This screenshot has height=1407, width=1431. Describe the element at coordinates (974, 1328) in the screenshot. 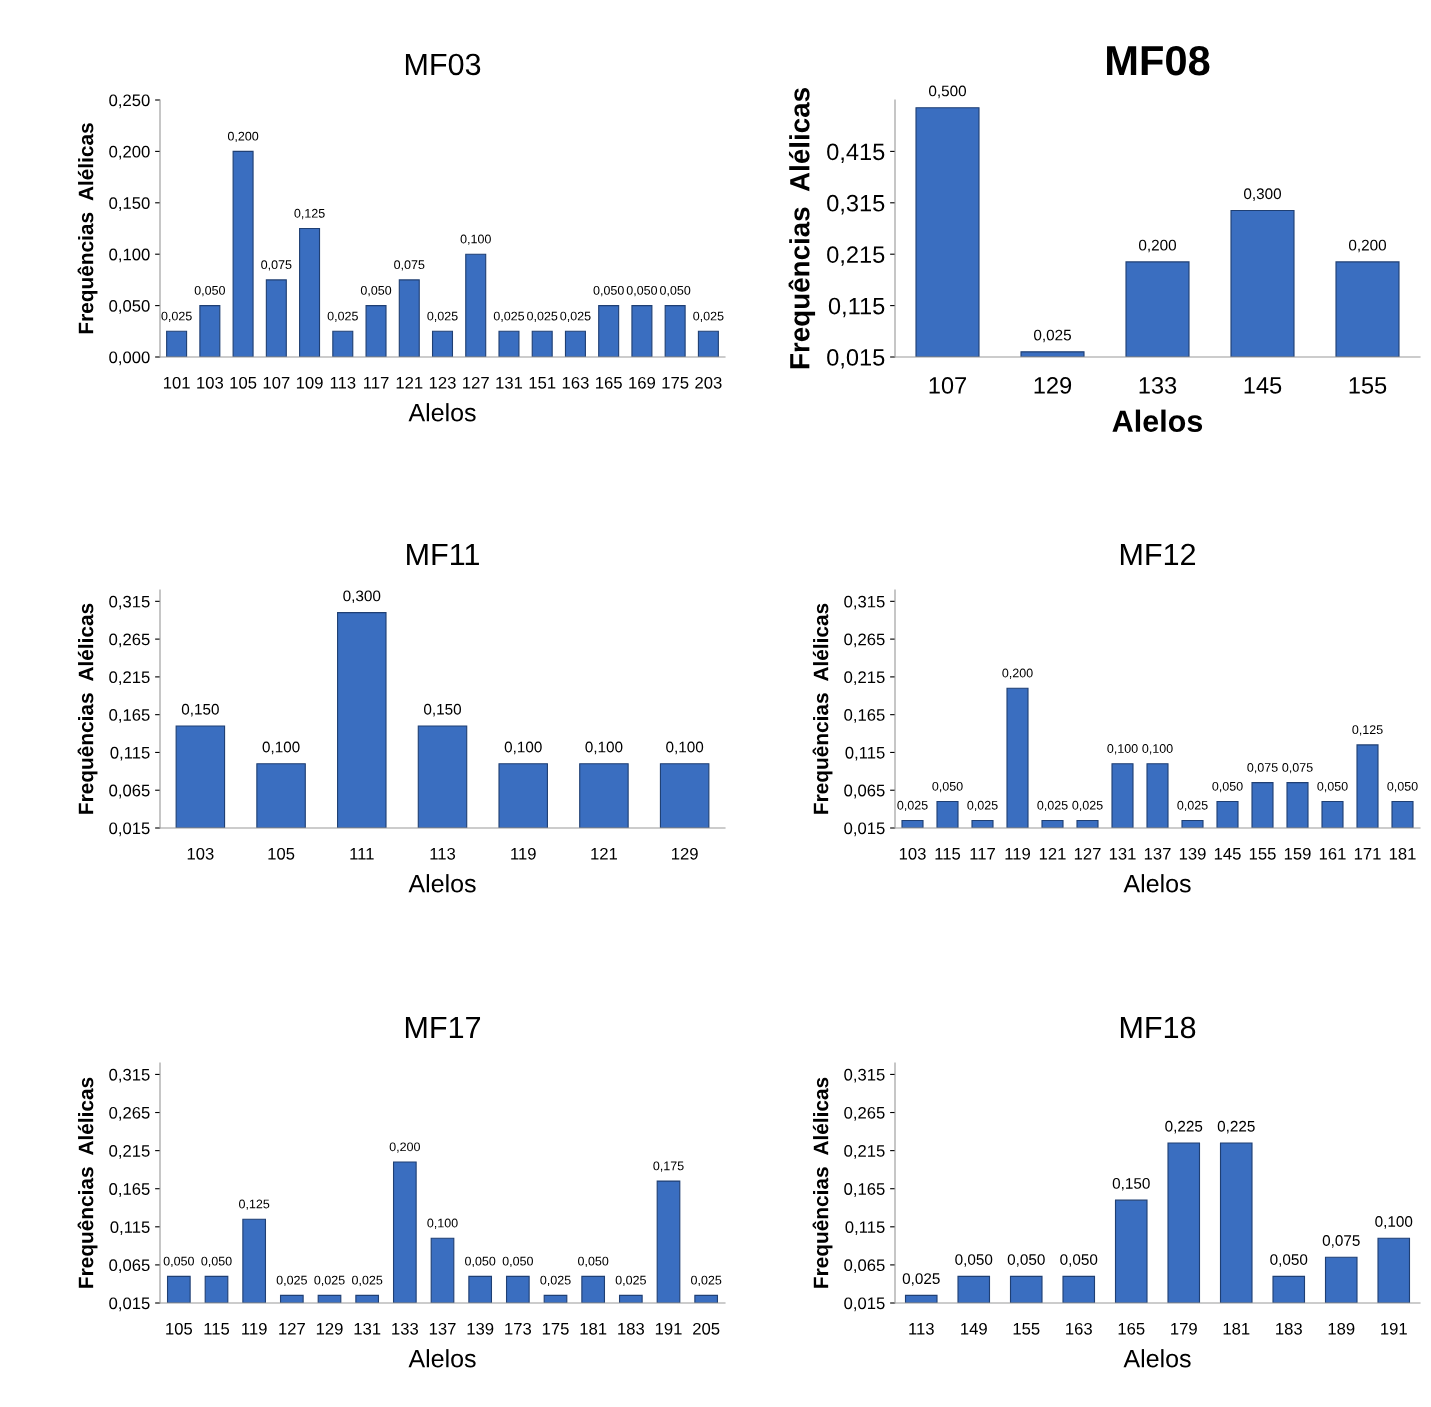

I see `x-tick-label: 149` at that location.